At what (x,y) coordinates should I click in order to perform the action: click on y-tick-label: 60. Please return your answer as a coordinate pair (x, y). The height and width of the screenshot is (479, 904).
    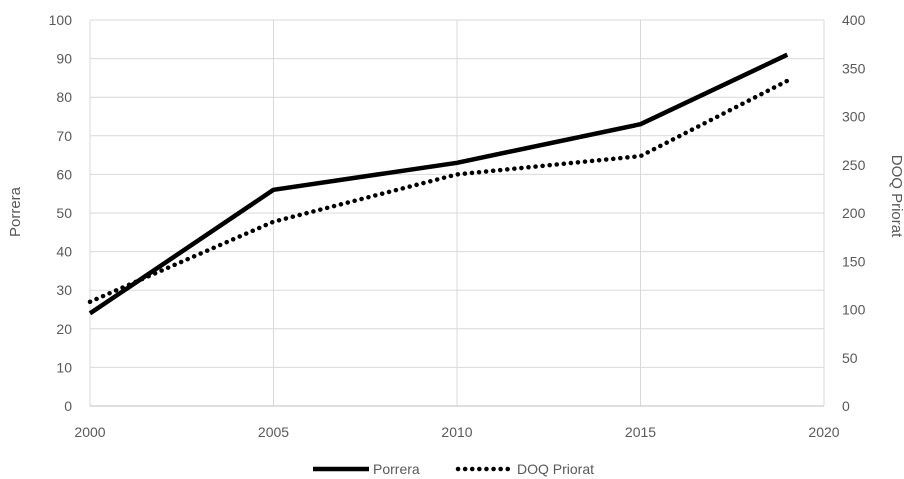
    Looking at the image, I should click on (64, 174).